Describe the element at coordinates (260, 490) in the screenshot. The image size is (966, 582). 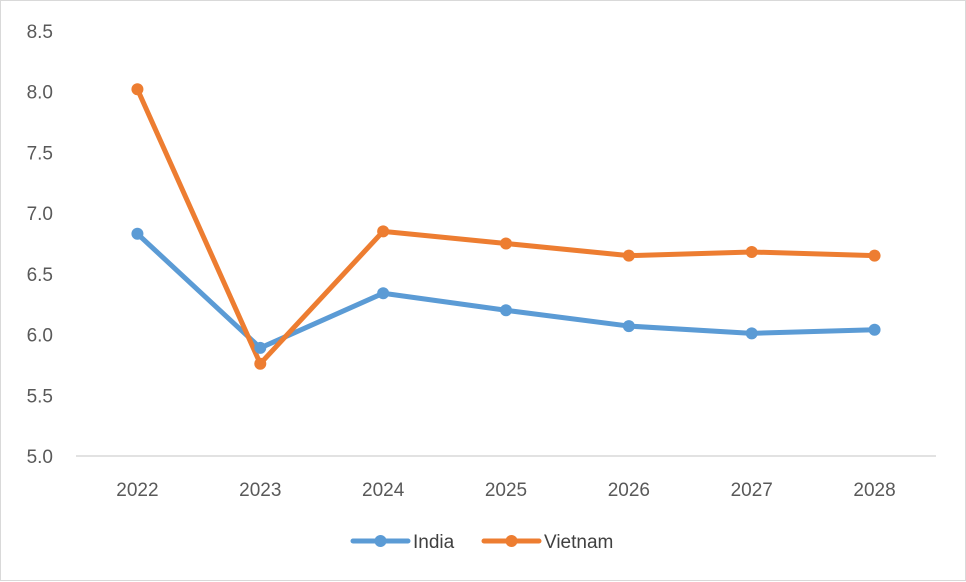
I see `x-tick-label: 2023` at that location.